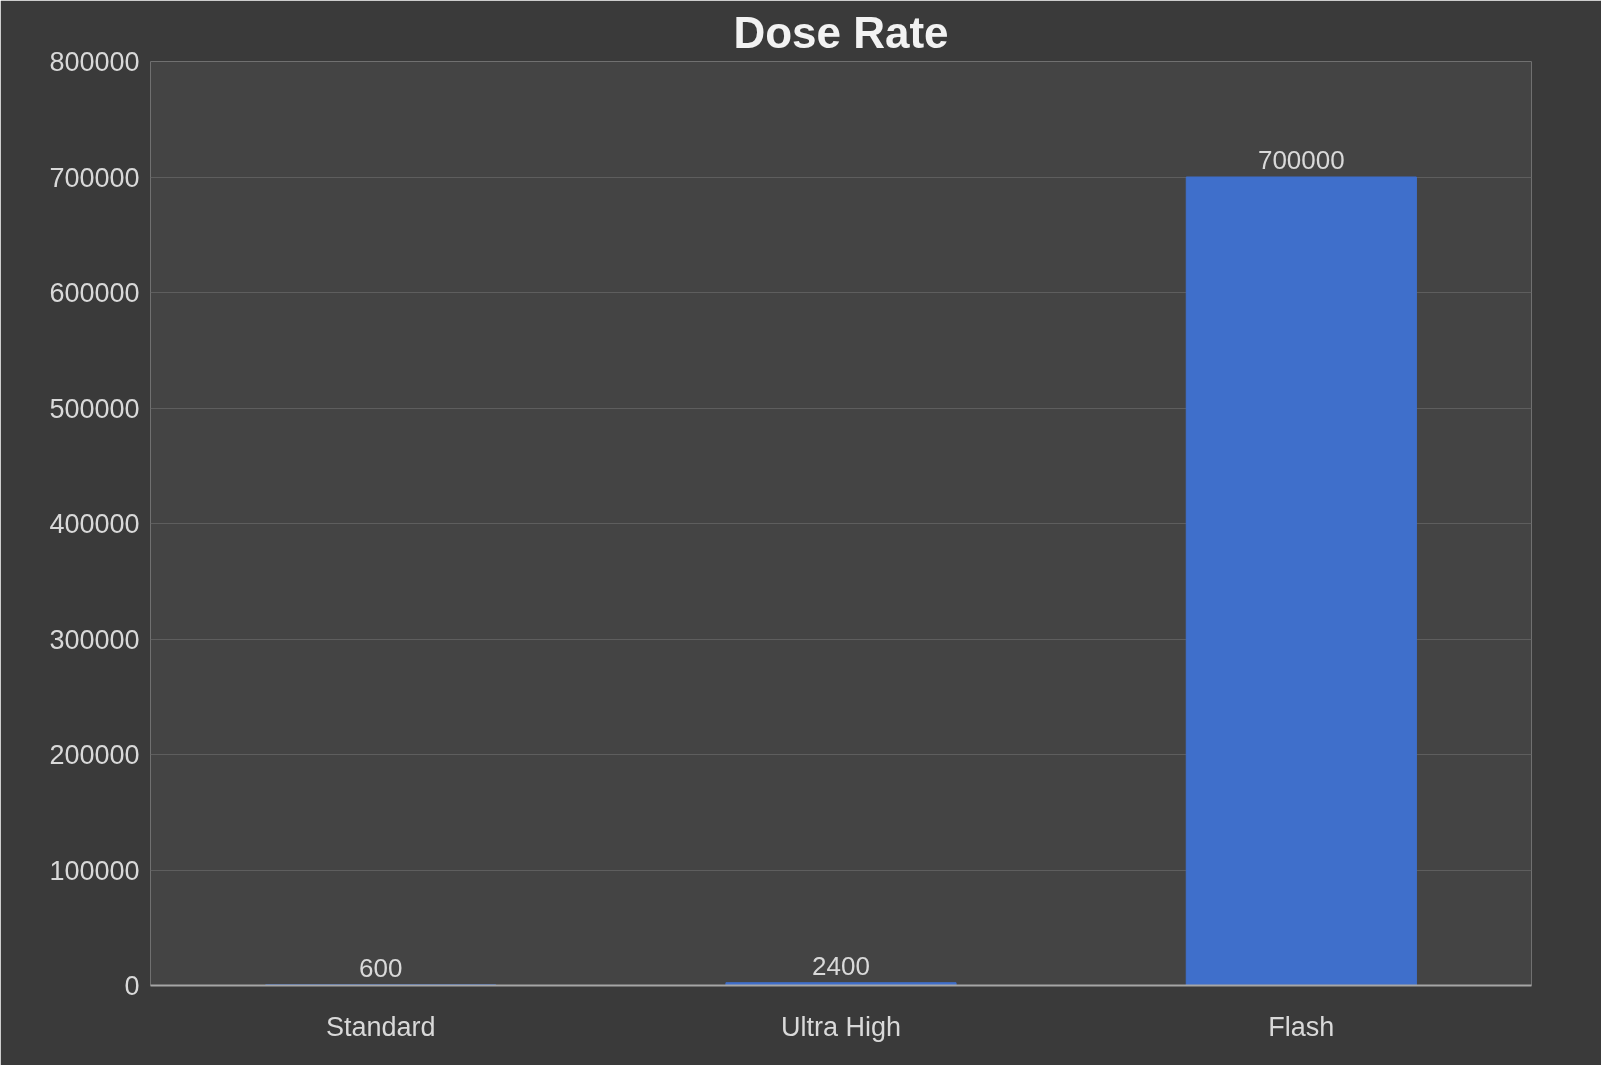 This screenshot has width=1601, height=1065. What do you see at coordinates (380, 1026) in the screenshot?
I see `x-tick-label: Standard` at bounding box center [380, 1026].